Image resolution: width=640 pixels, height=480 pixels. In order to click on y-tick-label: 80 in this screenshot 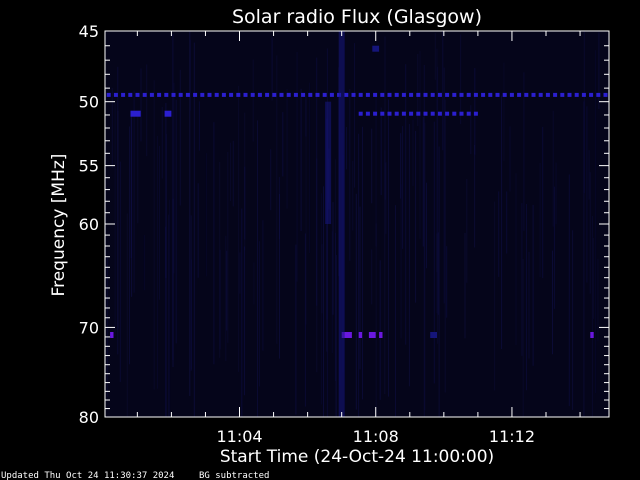, I will do `click(89, 417)`.